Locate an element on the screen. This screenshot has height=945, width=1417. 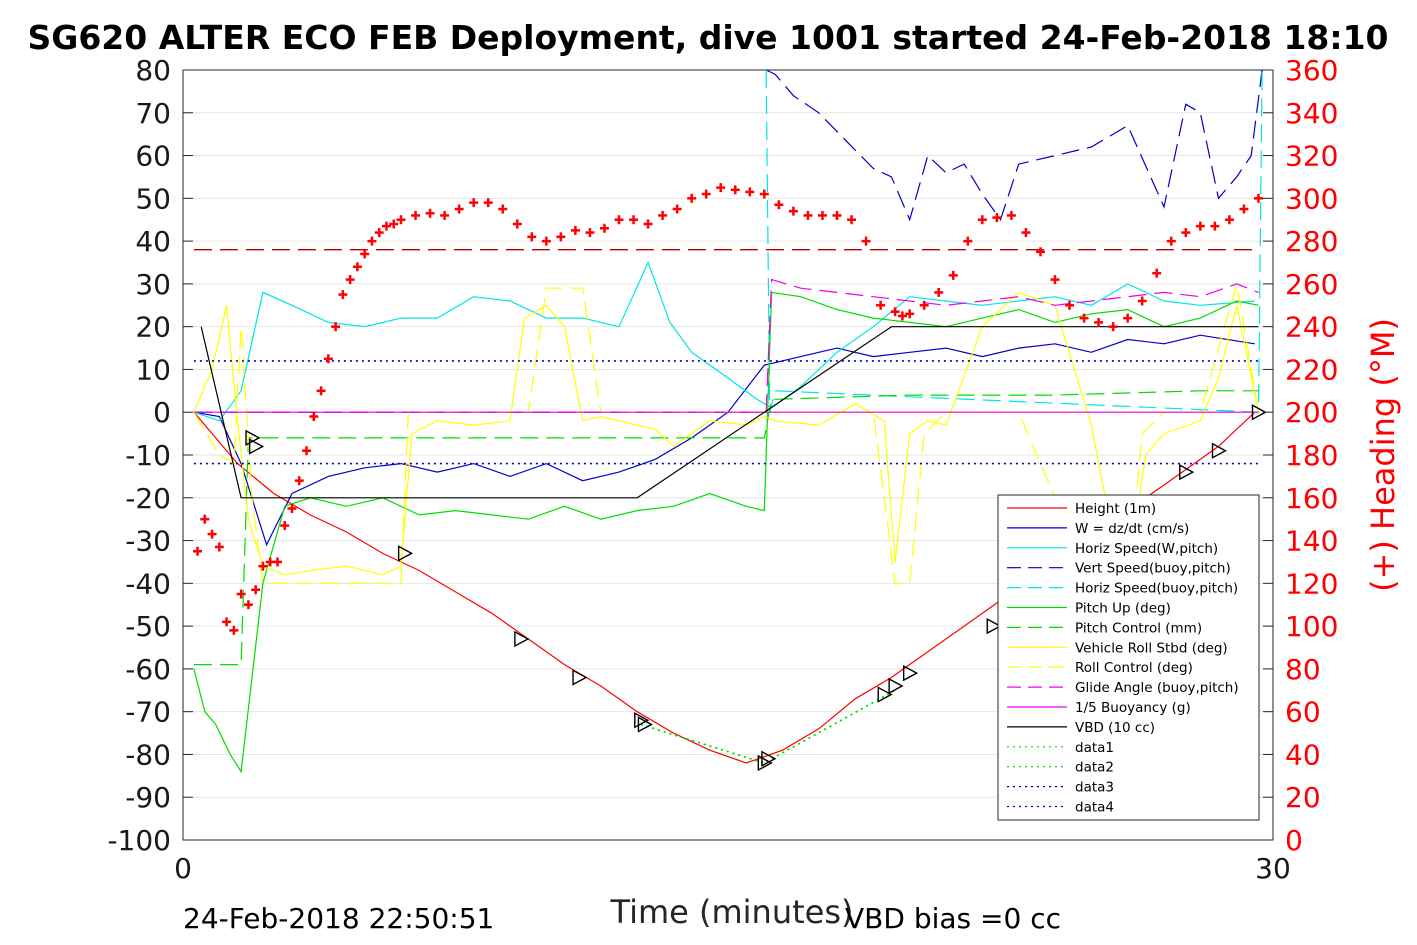
y-tick-label: -30 is located at coordinates (148, 541).